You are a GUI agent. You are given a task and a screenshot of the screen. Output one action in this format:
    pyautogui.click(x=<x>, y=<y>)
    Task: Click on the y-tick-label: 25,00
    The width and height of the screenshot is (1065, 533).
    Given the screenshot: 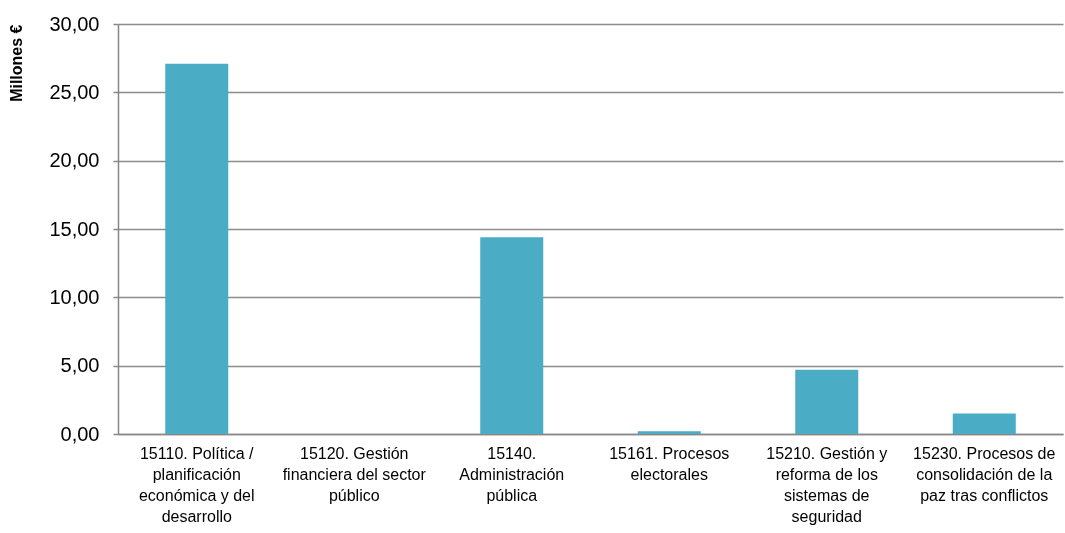 What is the action you would take?
    pyautogui.click(x=74, y=91)
    